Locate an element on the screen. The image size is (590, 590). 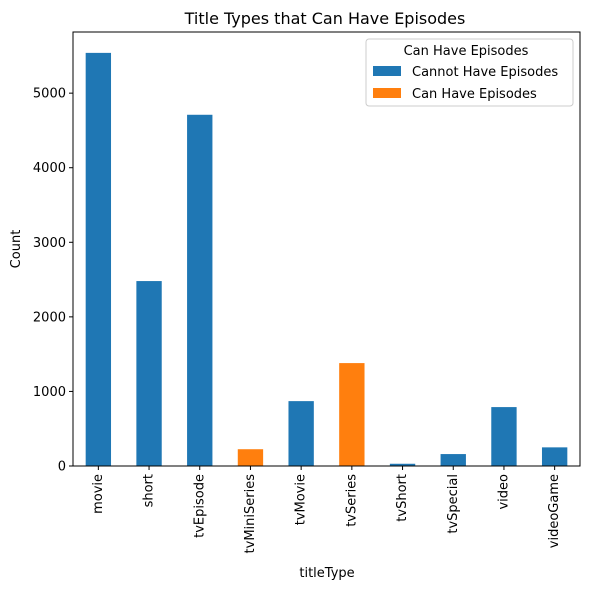
x-tick-label: tvMiniSeries is located at coordinates (250, 514).